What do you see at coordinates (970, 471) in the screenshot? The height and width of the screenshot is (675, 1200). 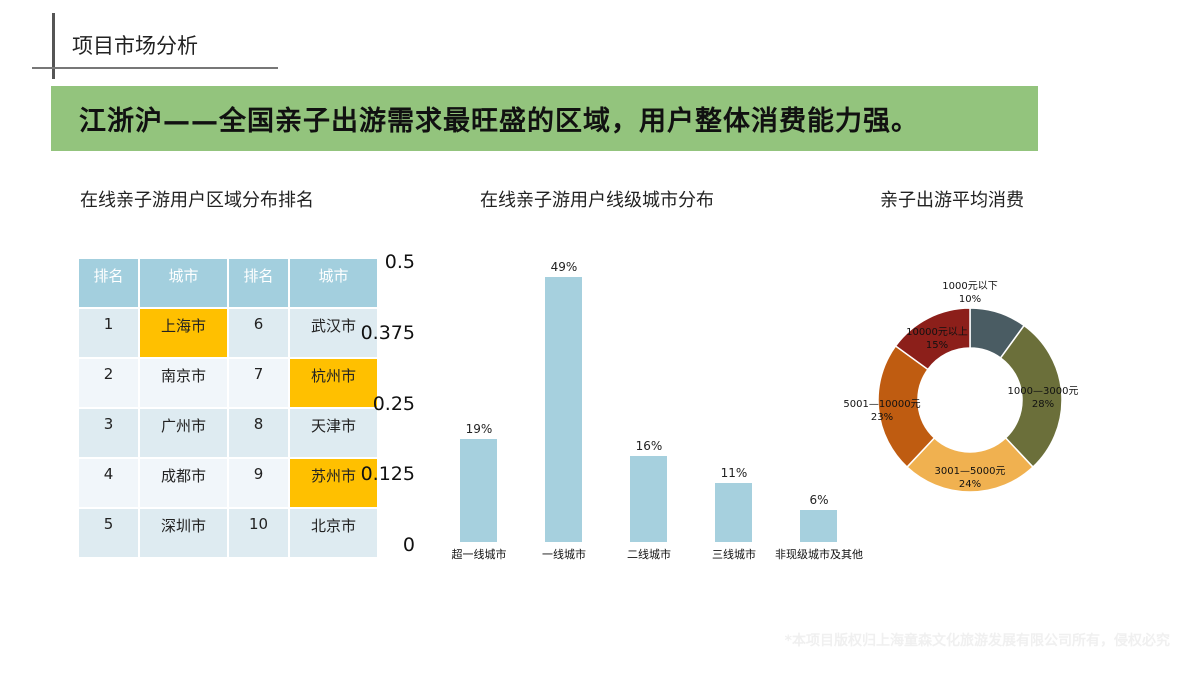 I see `donut-category: 3001—5000元` at bounding box center [970, 471].